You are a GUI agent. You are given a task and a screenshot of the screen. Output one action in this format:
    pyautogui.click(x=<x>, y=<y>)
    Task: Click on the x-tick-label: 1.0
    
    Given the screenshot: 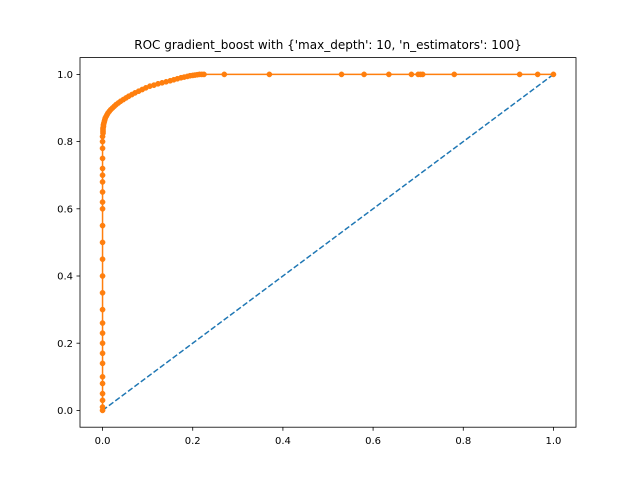 What is the action you would take?
    pyautogui.click(x=554, y=441)
    